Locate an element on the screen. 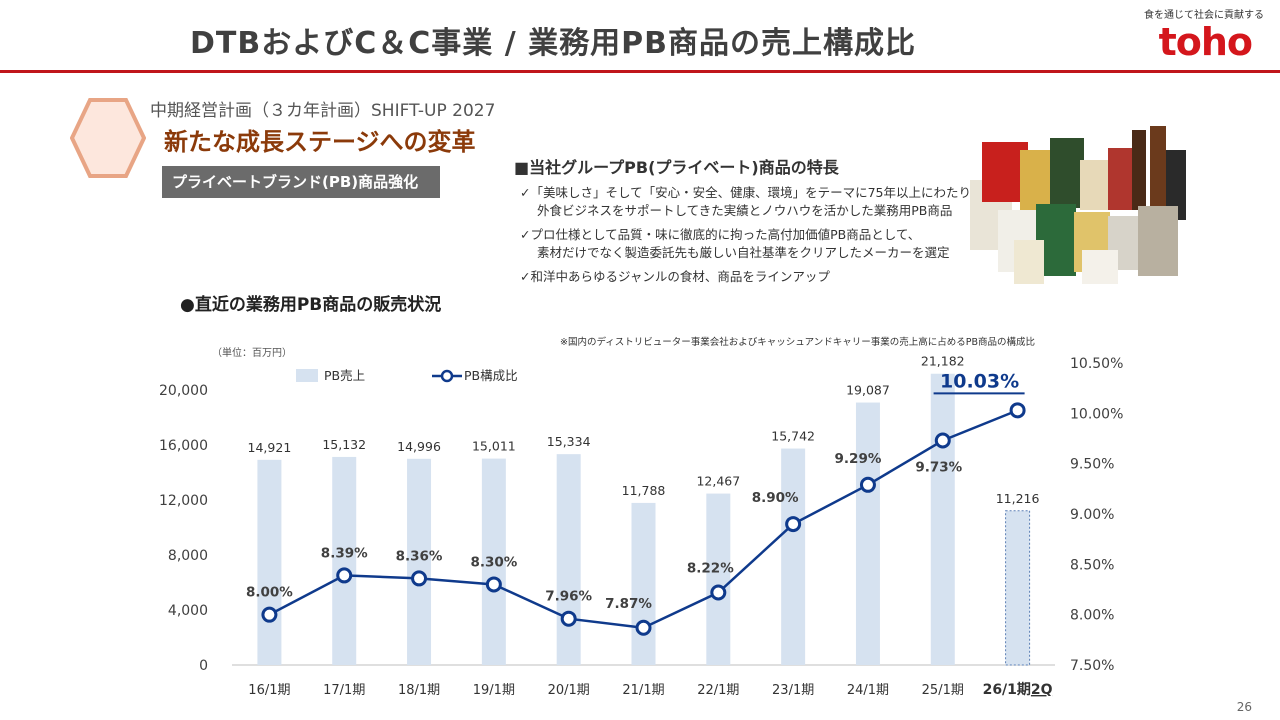 The width and height of the screenshot is (1280, 720). feature-line: ✓プロ仕様として品質・味に徹底的に拘った高付加価値PB商品として、 is located at coordinates (720, 234).